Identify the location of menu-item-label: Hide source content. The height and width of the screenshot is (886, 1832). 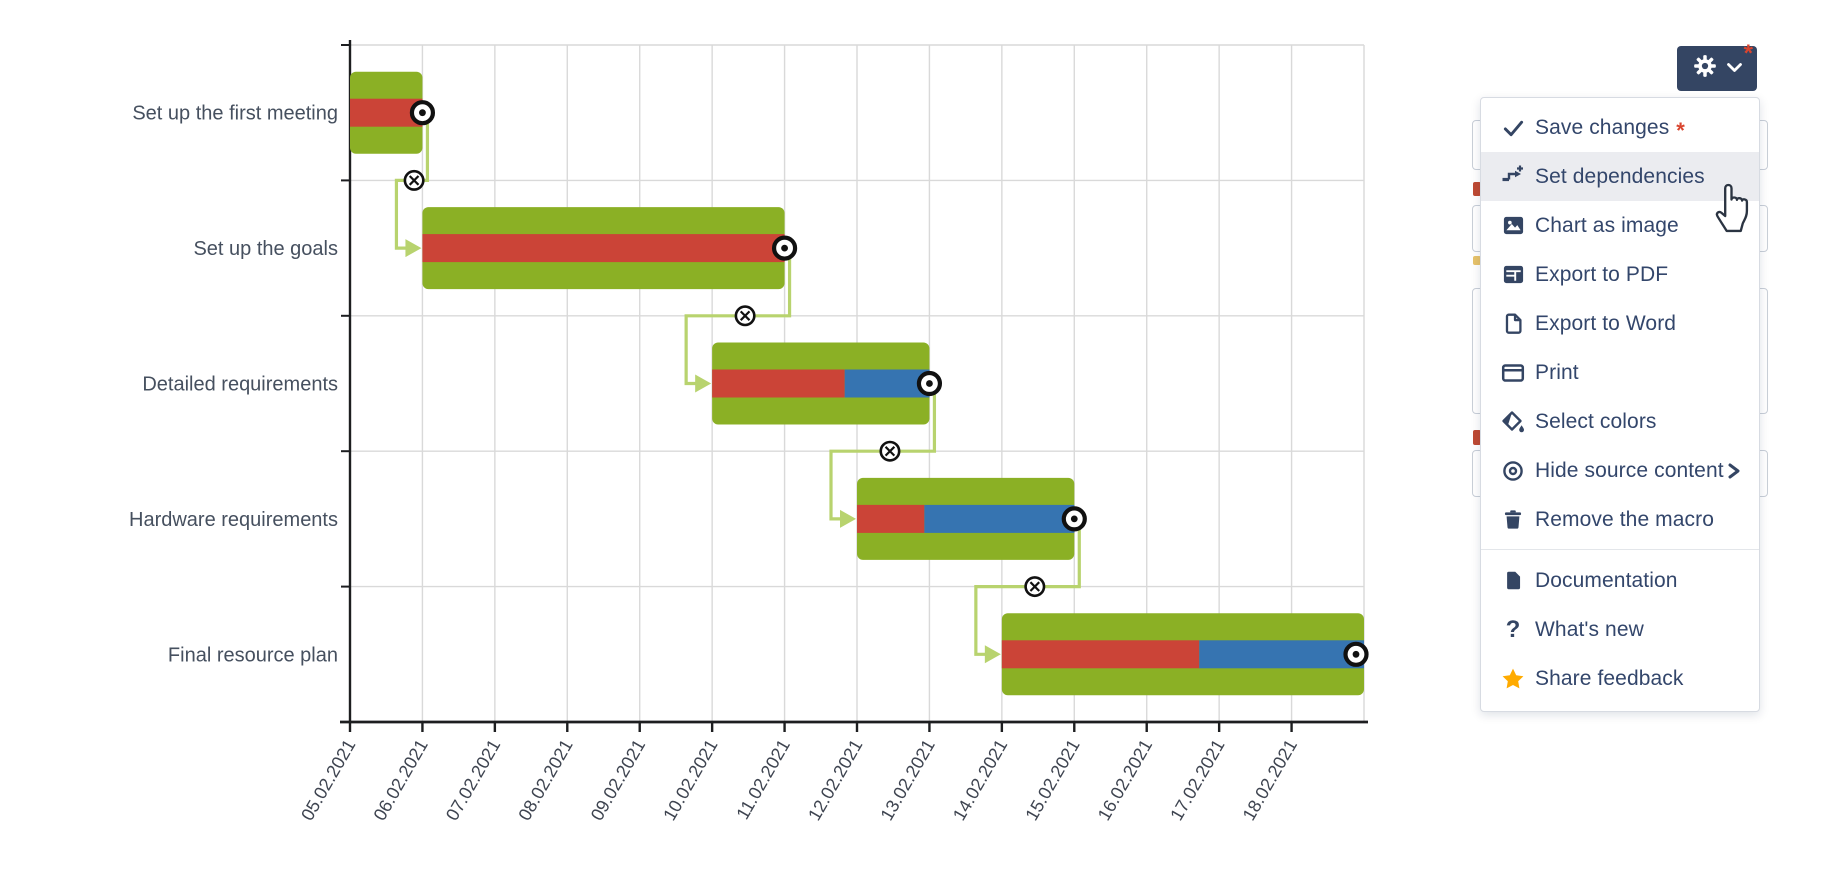
(1629, 470).